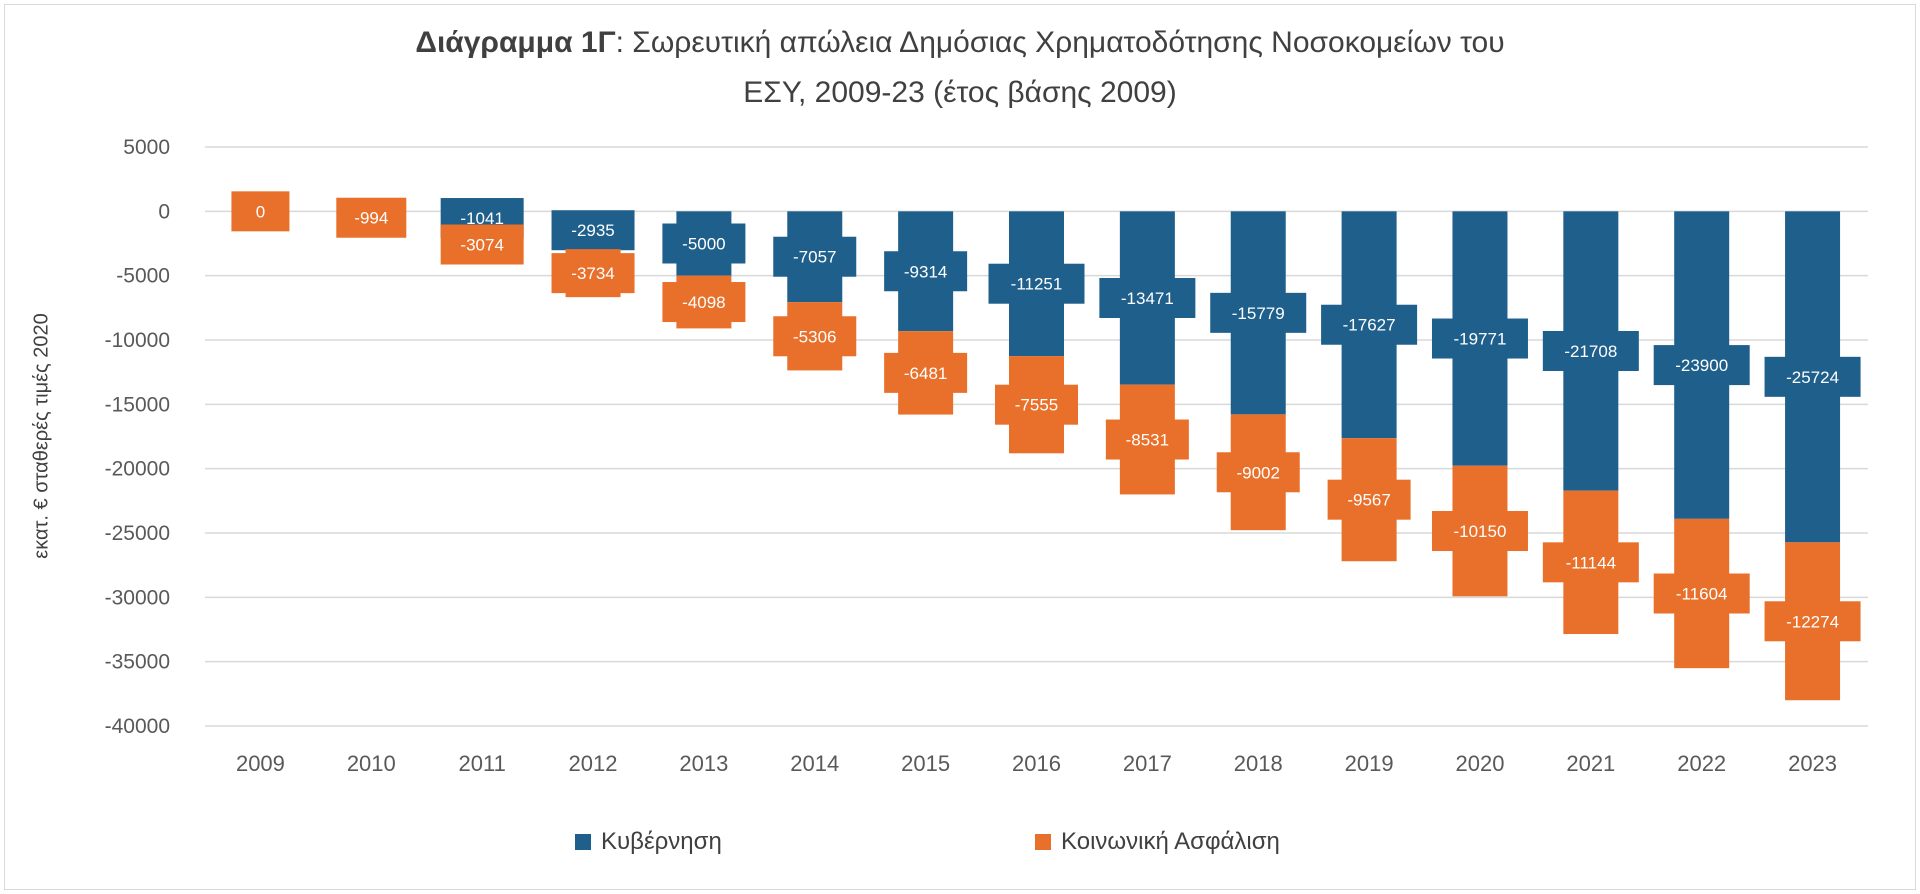  I want to click on y-tick-label: -10000, so click(137, 340).